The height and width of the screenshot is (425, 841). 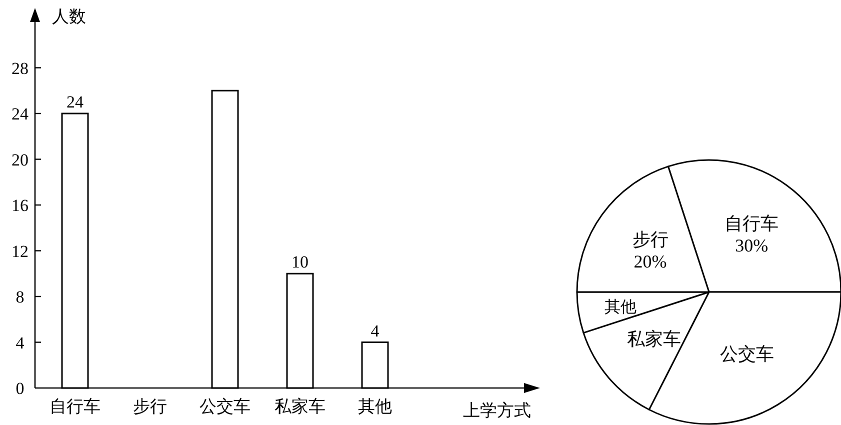 I want to click on x-tick-label: 公交车, so click(x=225, y=406).